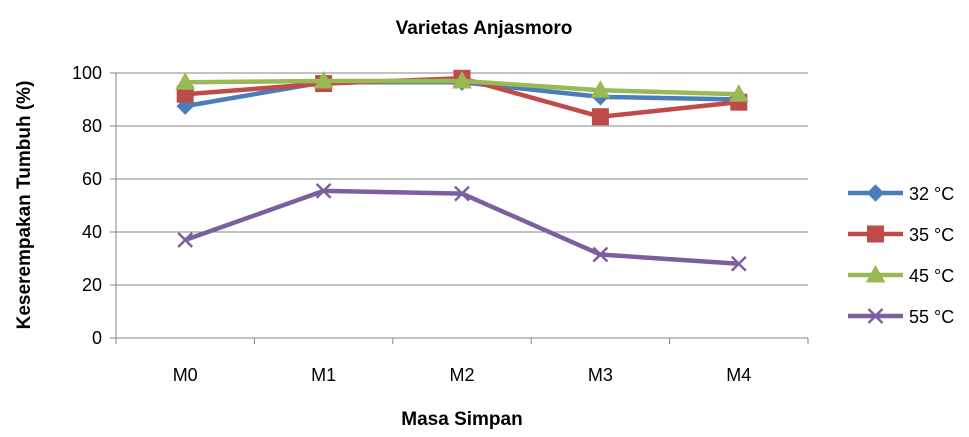 The width and height of the screenshot is (969, 437). Describe the element at coordinates (92, 285) in the screenshot. I see `y-tick-label: 20` at that location.